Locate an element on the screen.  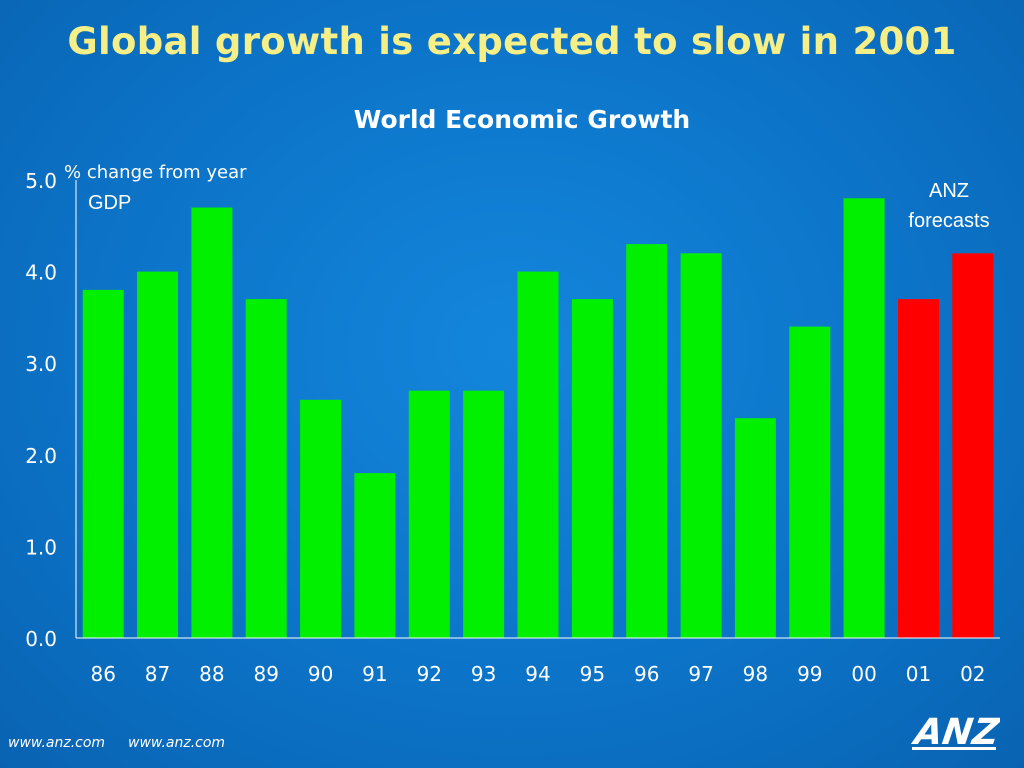
x-tick-label: 97 is located at coordinates (700, 674).